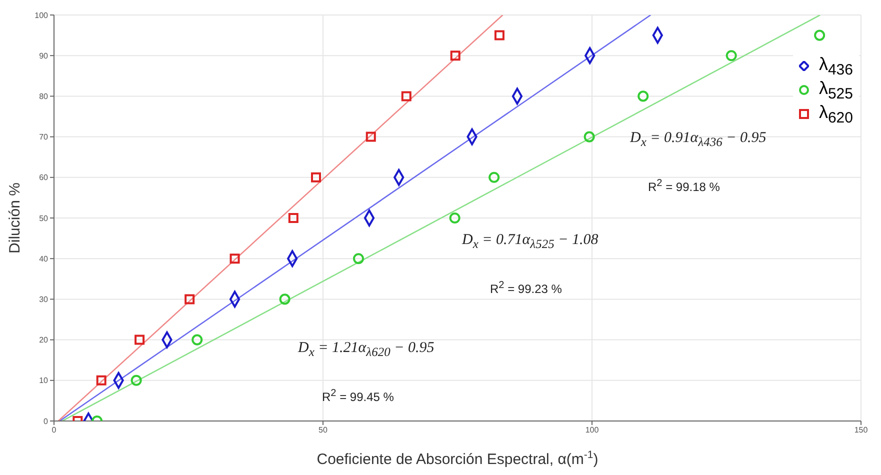  What do you see at coordinates (684, 186) in the screenshot?
I see `annotation: R$^{2}$ = 99.18 %` at bounding box center [684, 186].